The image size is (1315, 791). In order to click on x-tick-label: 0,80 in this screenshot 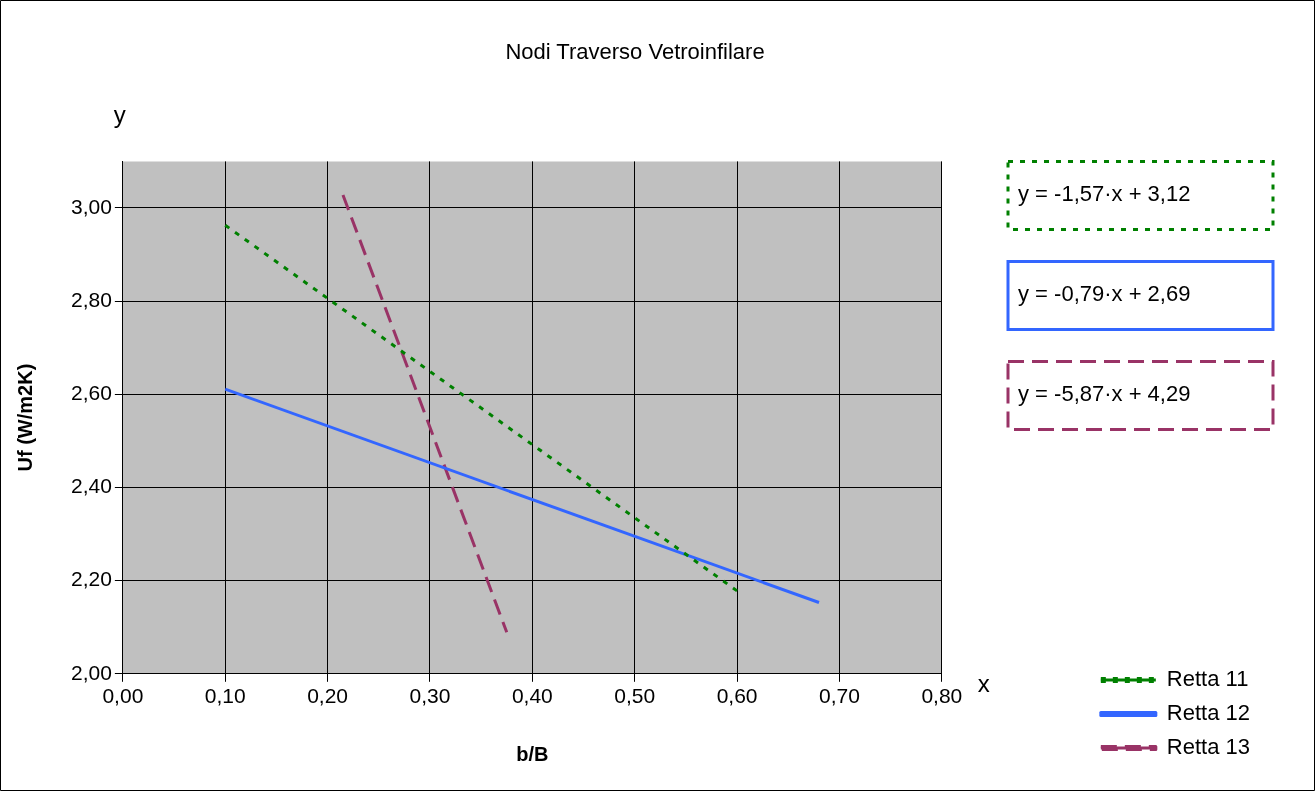, I will do `click(942, 696)`.